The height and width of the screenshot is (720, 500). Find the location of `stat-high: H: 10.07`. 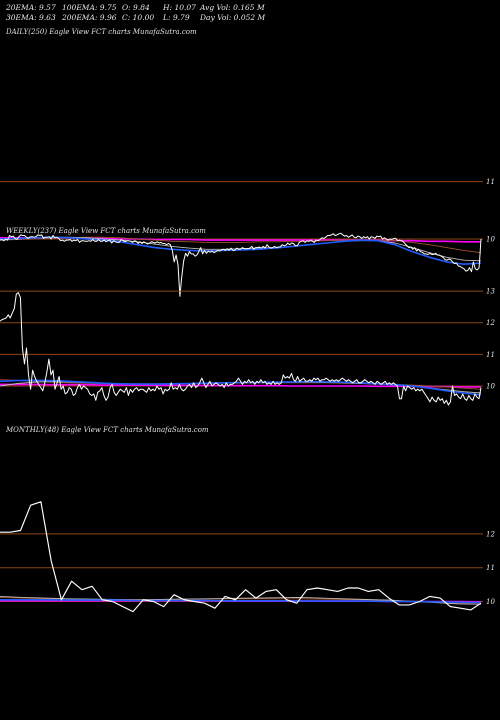

stat-high: H: 10.07 is located at coordinates (179, 7).